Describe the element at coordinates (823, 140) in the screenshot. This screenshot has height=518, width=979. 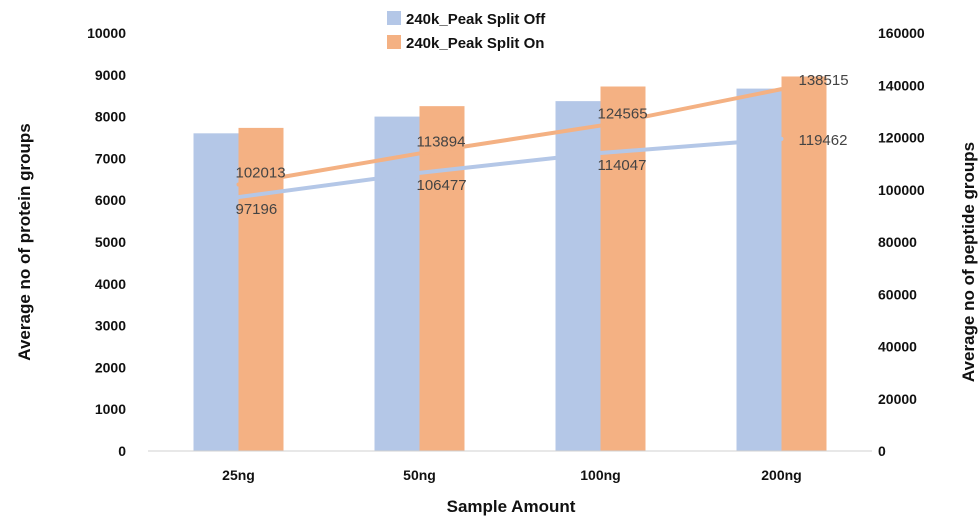
I see `data-label-split-off: 119462` at that location.